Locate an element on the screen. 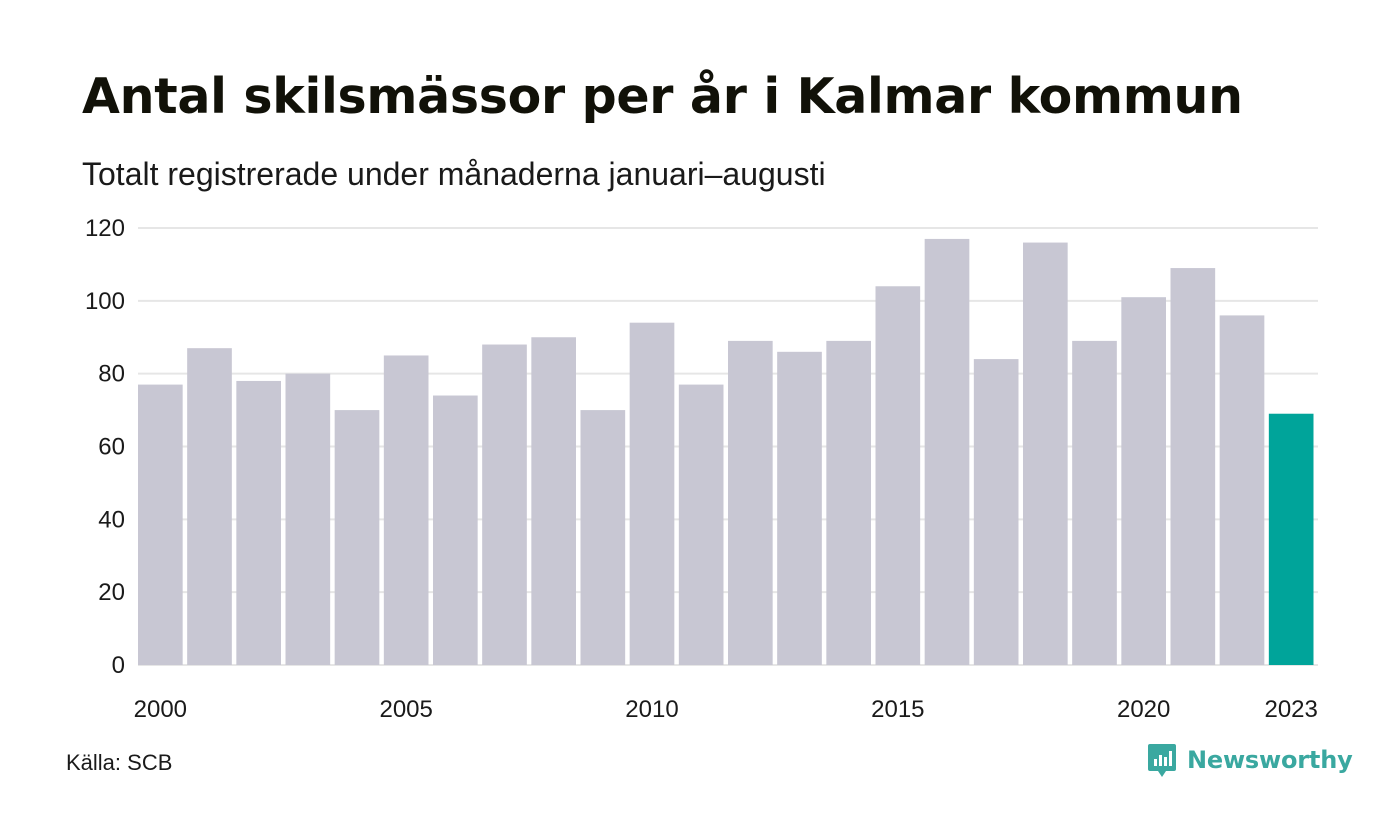 This screenshot has height=840, width=1400. bar-2010 is located at coordinates (652, 493).